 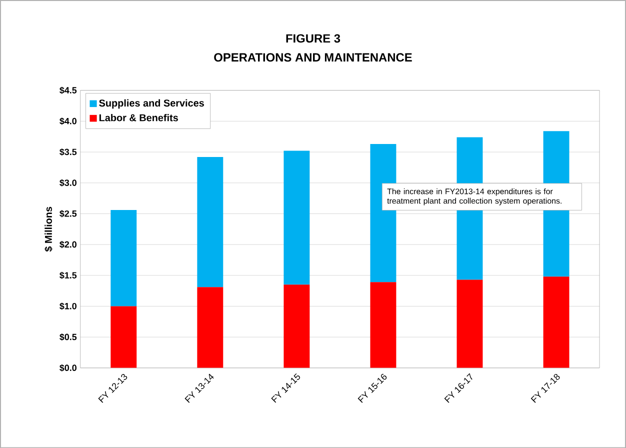 What do you see at coordinates (313, 57) in the screenshot?
I see `chart-subtitle: OPERATIONS AND MAINTENANCE` at bounding box center [313, 57].